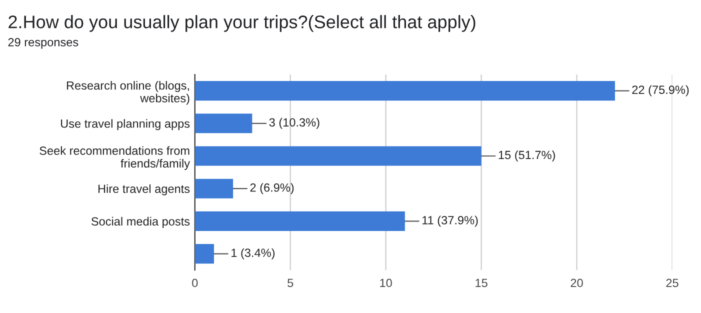  What do you see at coordinates (115, 158) in the screenshot?
I see `y-tick-label: Seek recommendations from friends/family` at bounding box center [115, 158].